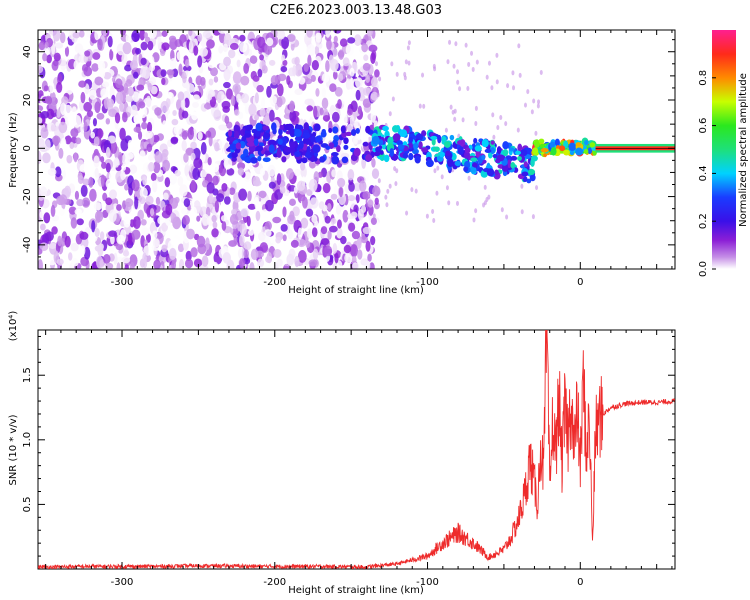 This screenshot has width=750, height=600. I want to click on x-tick-label: -200, so click(274, 582).